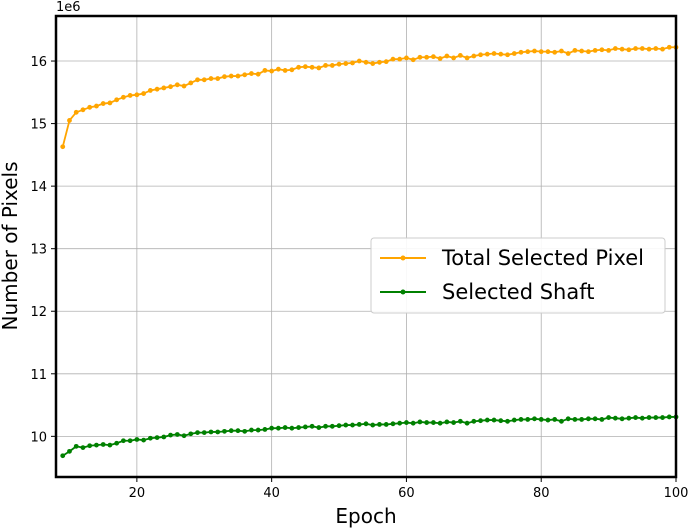  What do you see at coordinates (676, 493) in the screenshot?
I see `x-tick-label: 100` at bounding box center [676, 493].